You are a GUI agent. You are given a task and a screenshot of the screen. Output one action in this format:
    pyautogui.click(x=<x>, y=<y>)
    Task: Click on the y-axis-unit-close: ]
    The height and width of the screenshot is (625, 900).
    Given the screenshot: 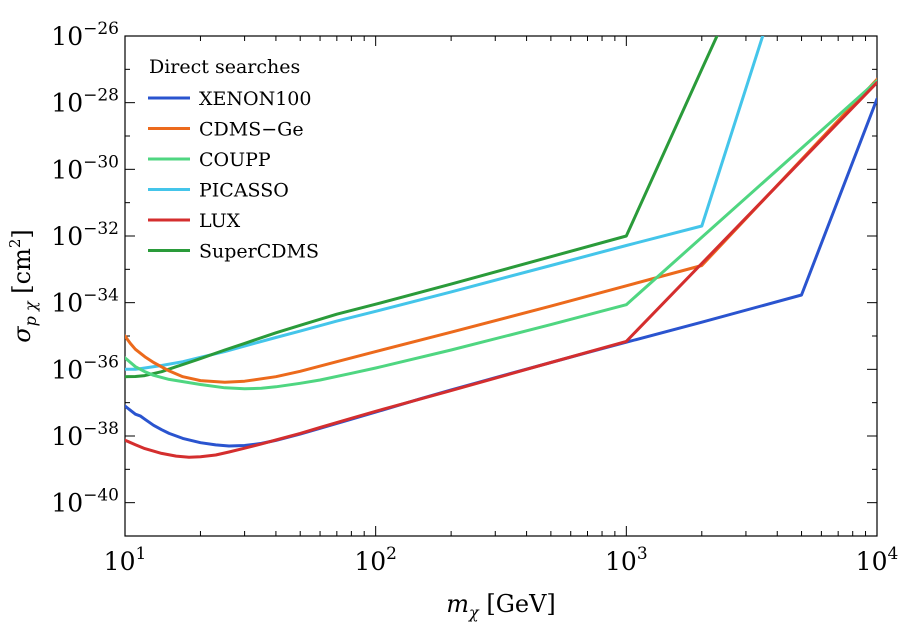 What is the action you would take?
    pyautogui.click(x=22, y=233)
    